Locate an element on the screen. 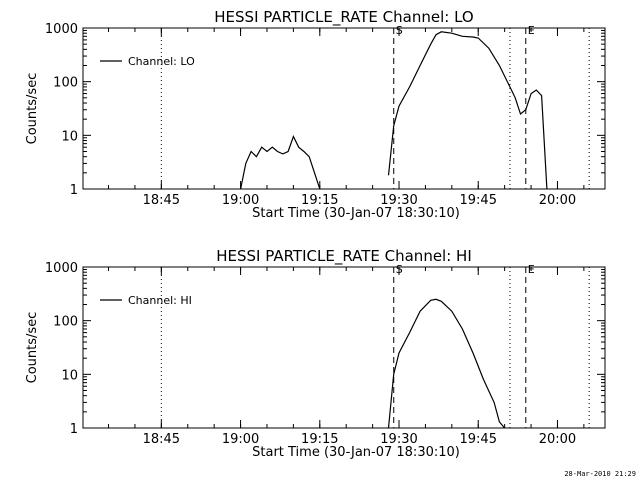  chart-title: HESSI PARTICLE_RATE Channel: LO is located at coordinates (343, 17).